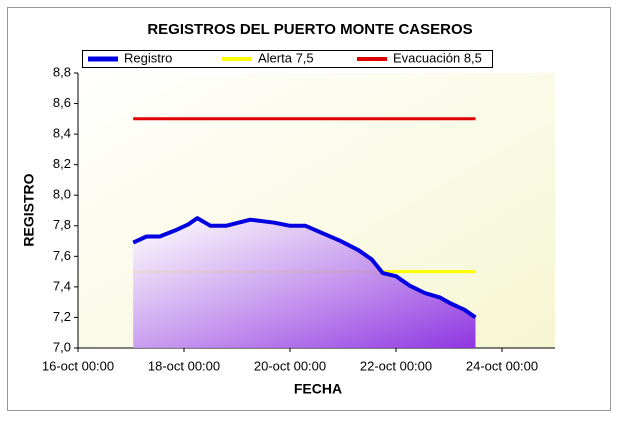  I want to click on y-axis-label: REGISTRO, so click(29, 209).